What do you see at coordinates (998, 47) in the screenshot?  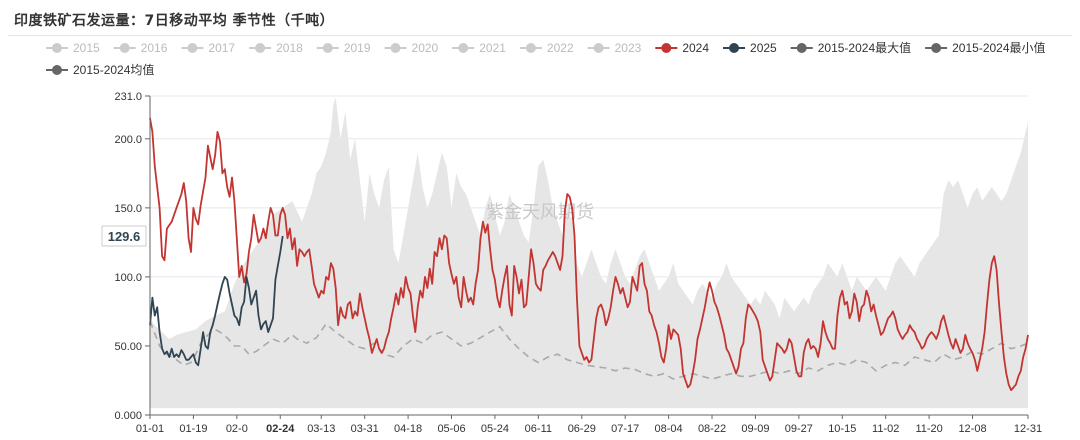 I see `legend-label: 2015-2024最小值` at bounding box center [998, 47].